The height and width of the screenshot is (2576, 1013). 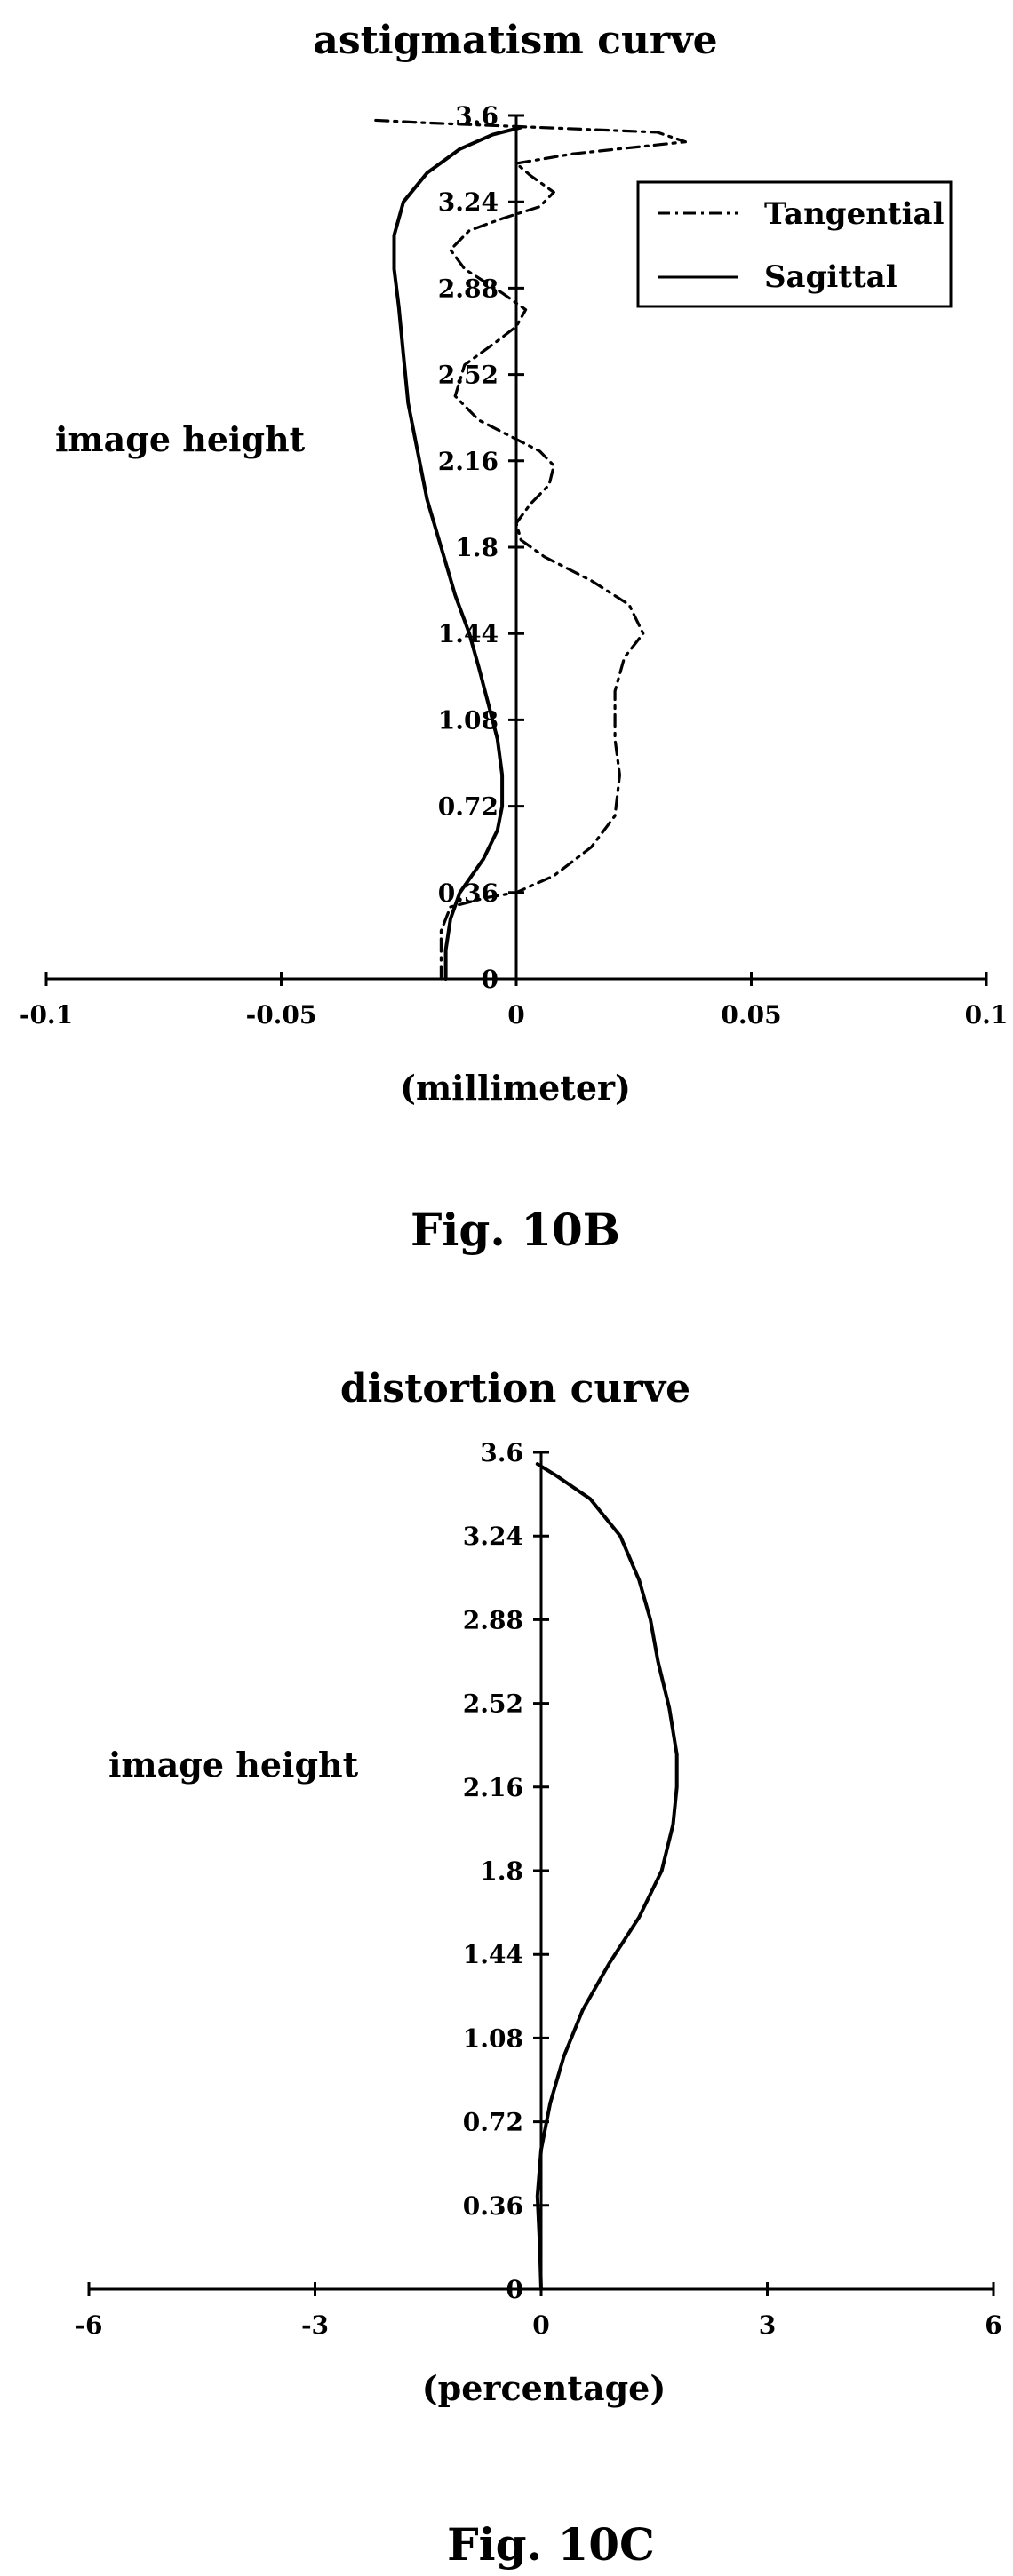 What do you see at coordinates (751, 1015) in the screenshot?
I see `x-tick-label: 0.05` at bounding box center [751, 1015].